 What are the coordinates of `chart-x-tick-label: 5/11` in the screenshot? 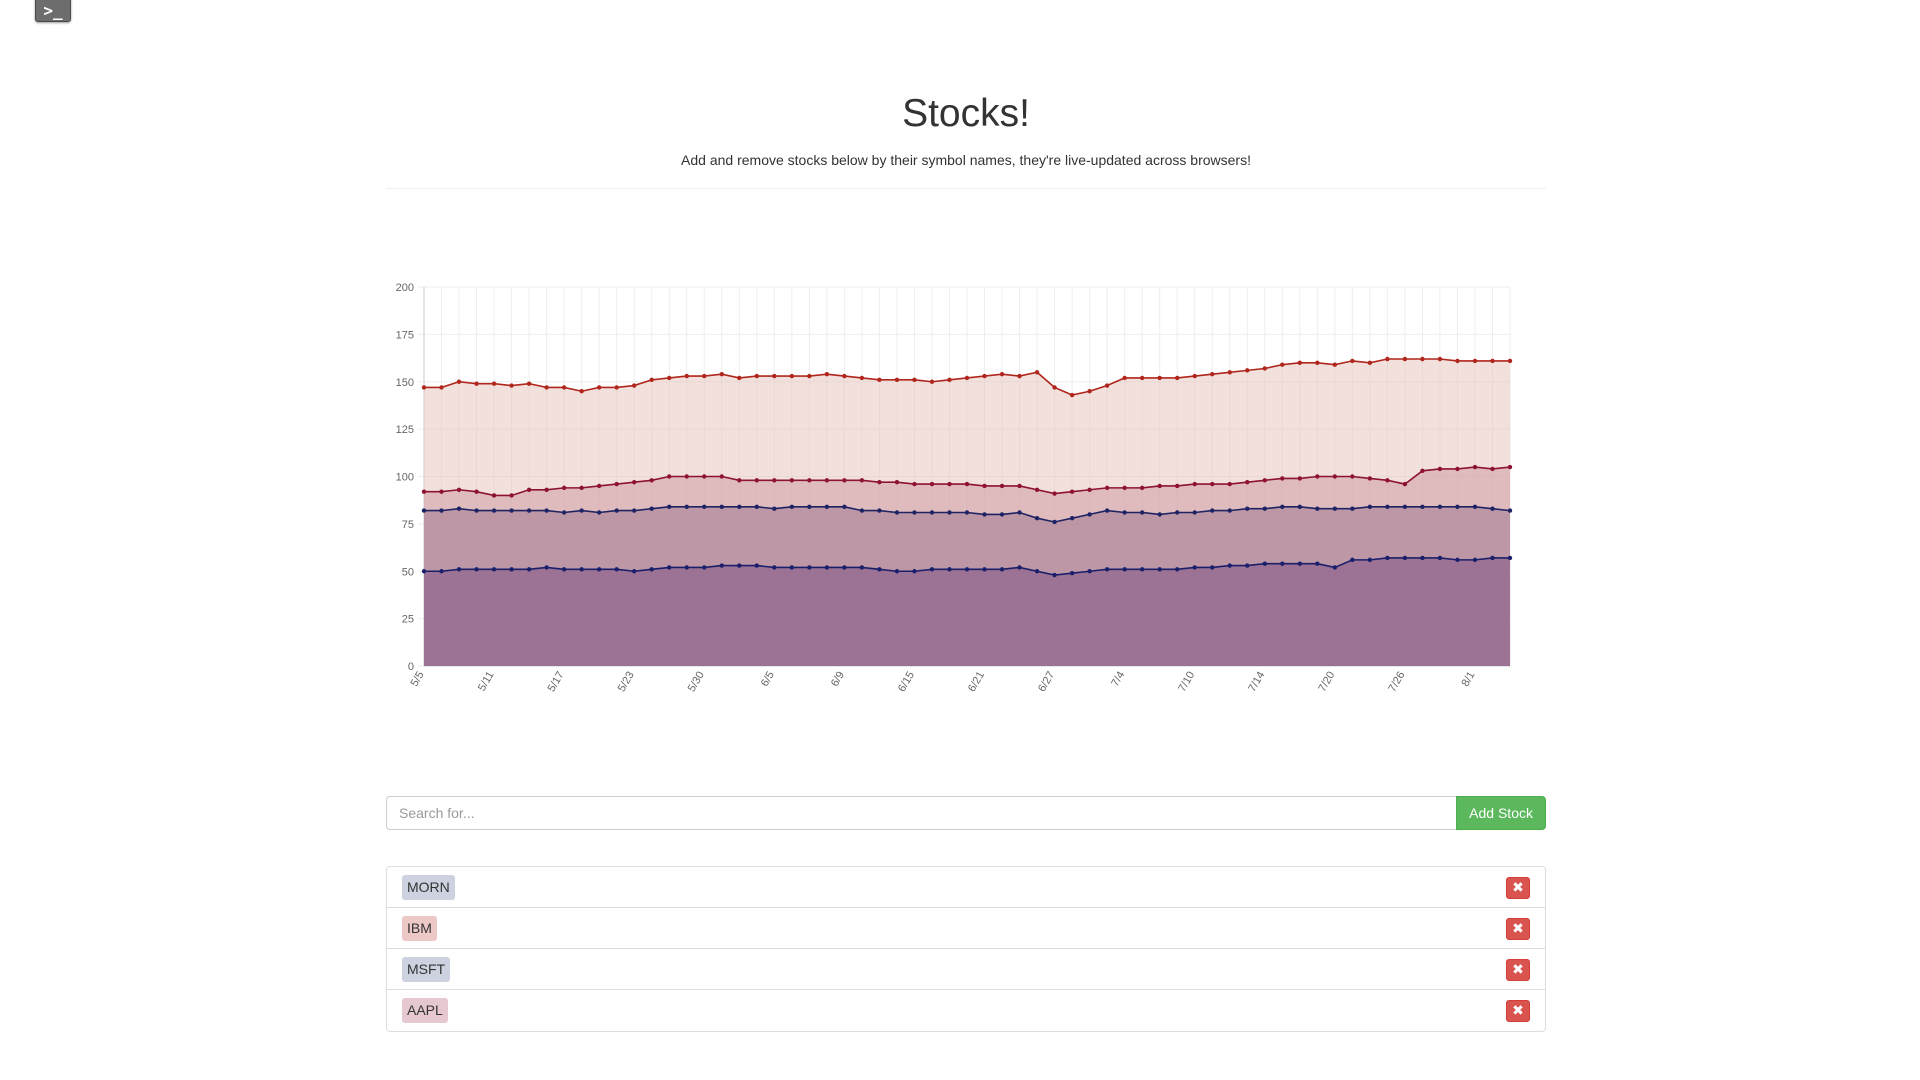 It's located at (486, 682).